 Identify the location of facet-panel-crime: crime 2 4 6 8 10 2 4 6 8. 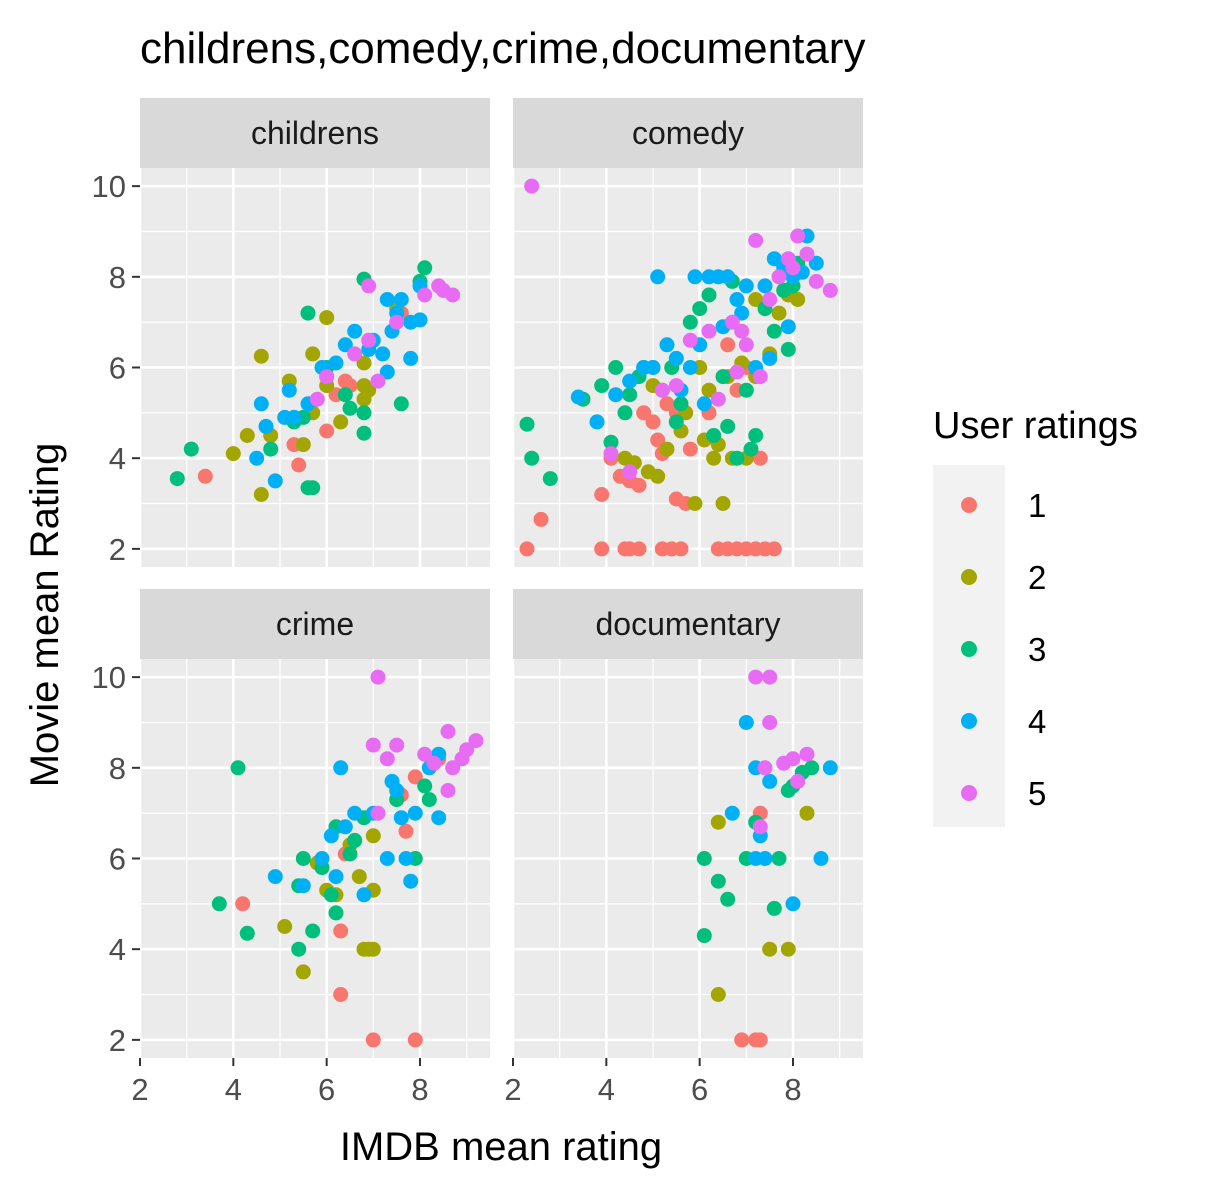
(291, 848).